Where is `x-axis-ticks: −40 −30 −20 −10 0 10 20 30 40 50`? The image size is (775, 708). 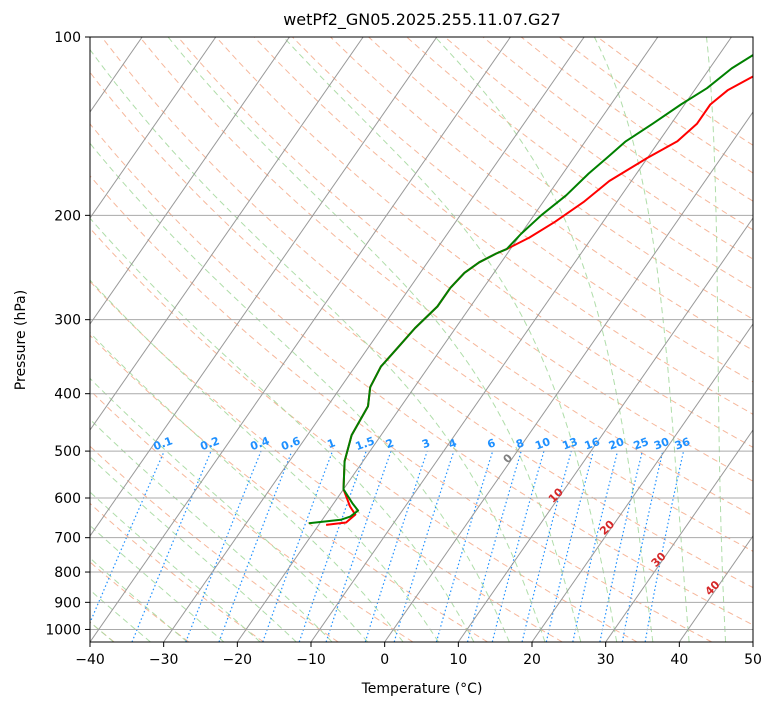
x-axis-ticks: −40 −30 −20 −10 0 10 20 30 40 50 is located at coordinates (418, 655).